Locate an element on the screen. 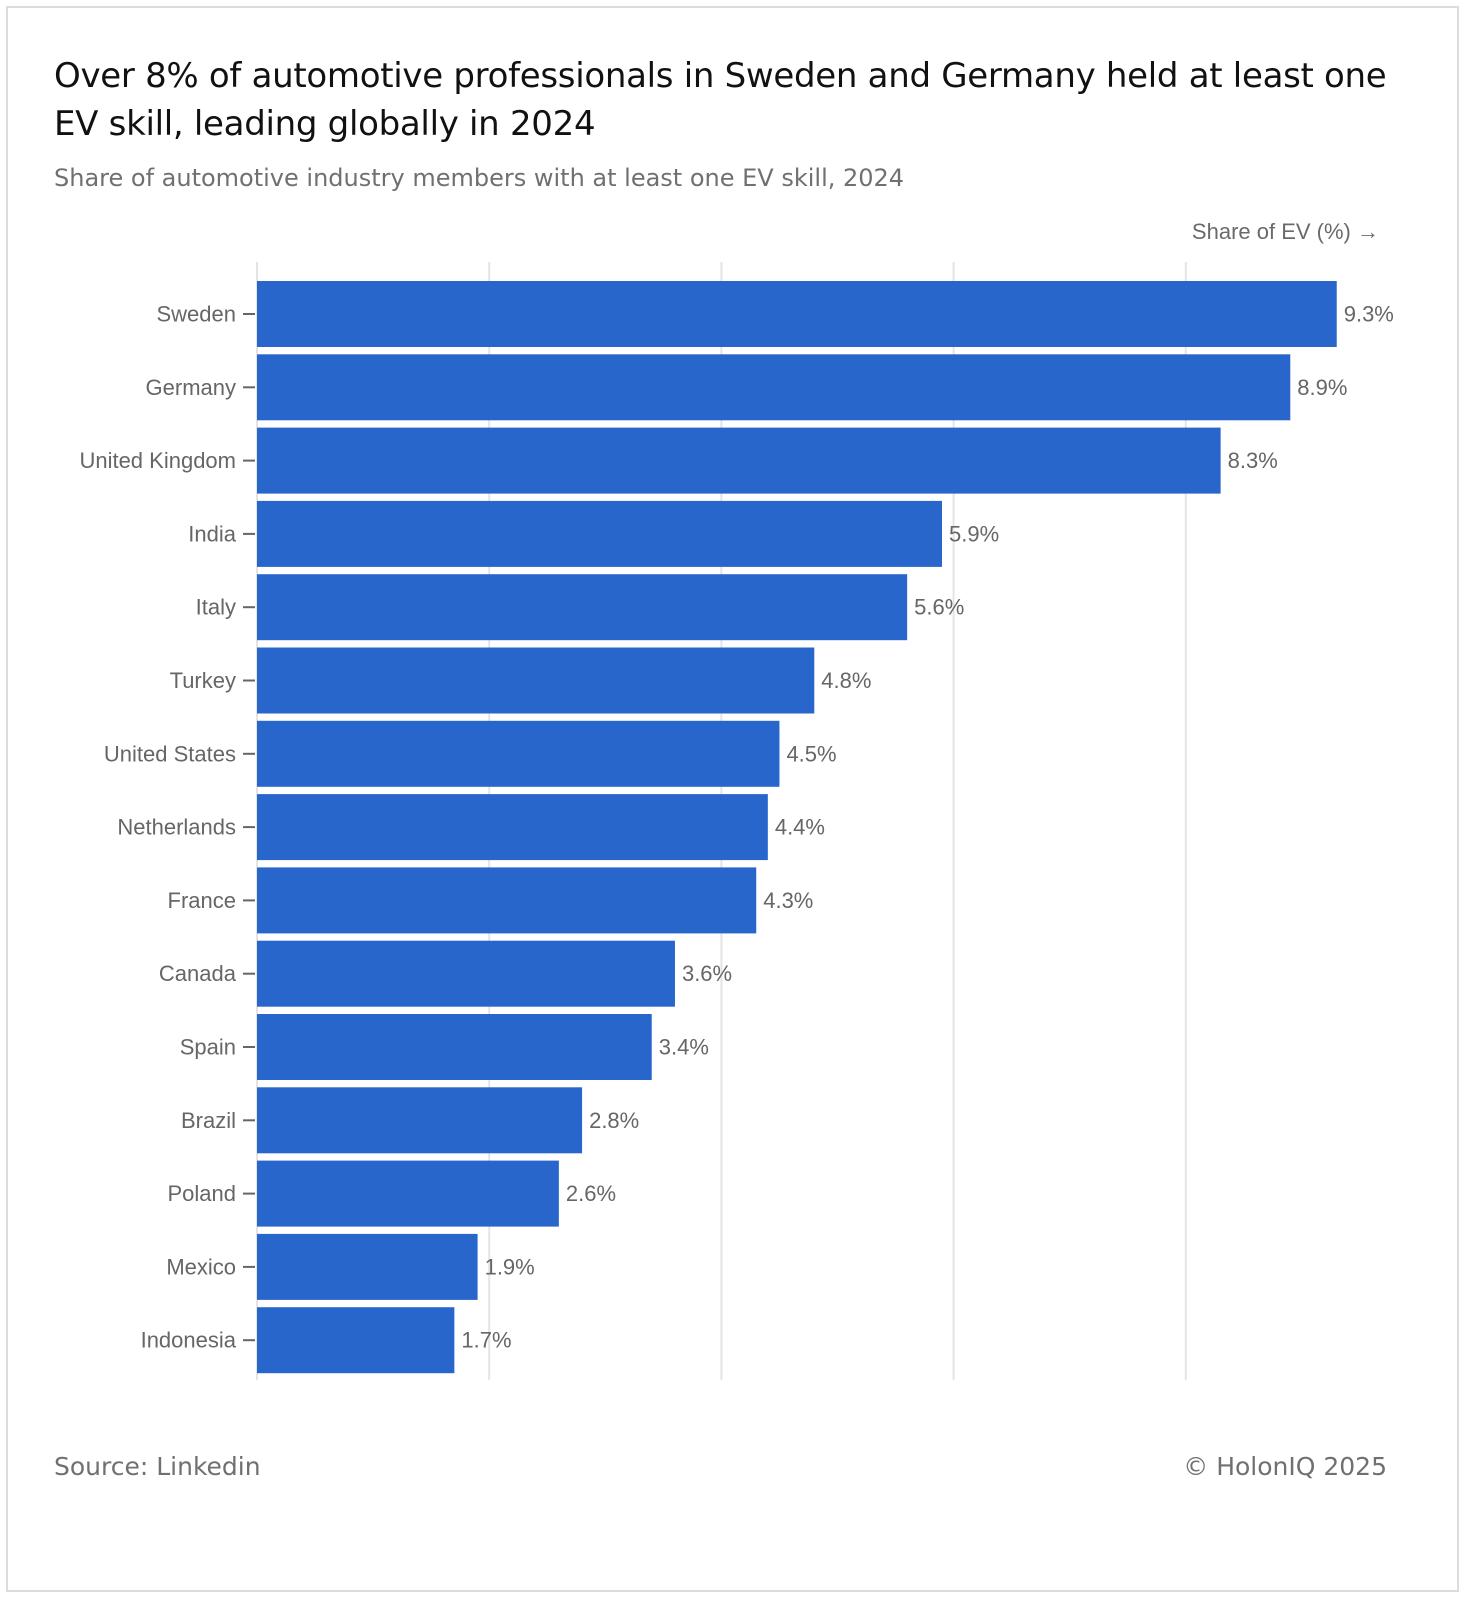 The height and width of the screenshot is (1600, 1465). source-note: Source: Linkedin is located at coordinates (157, 1466).